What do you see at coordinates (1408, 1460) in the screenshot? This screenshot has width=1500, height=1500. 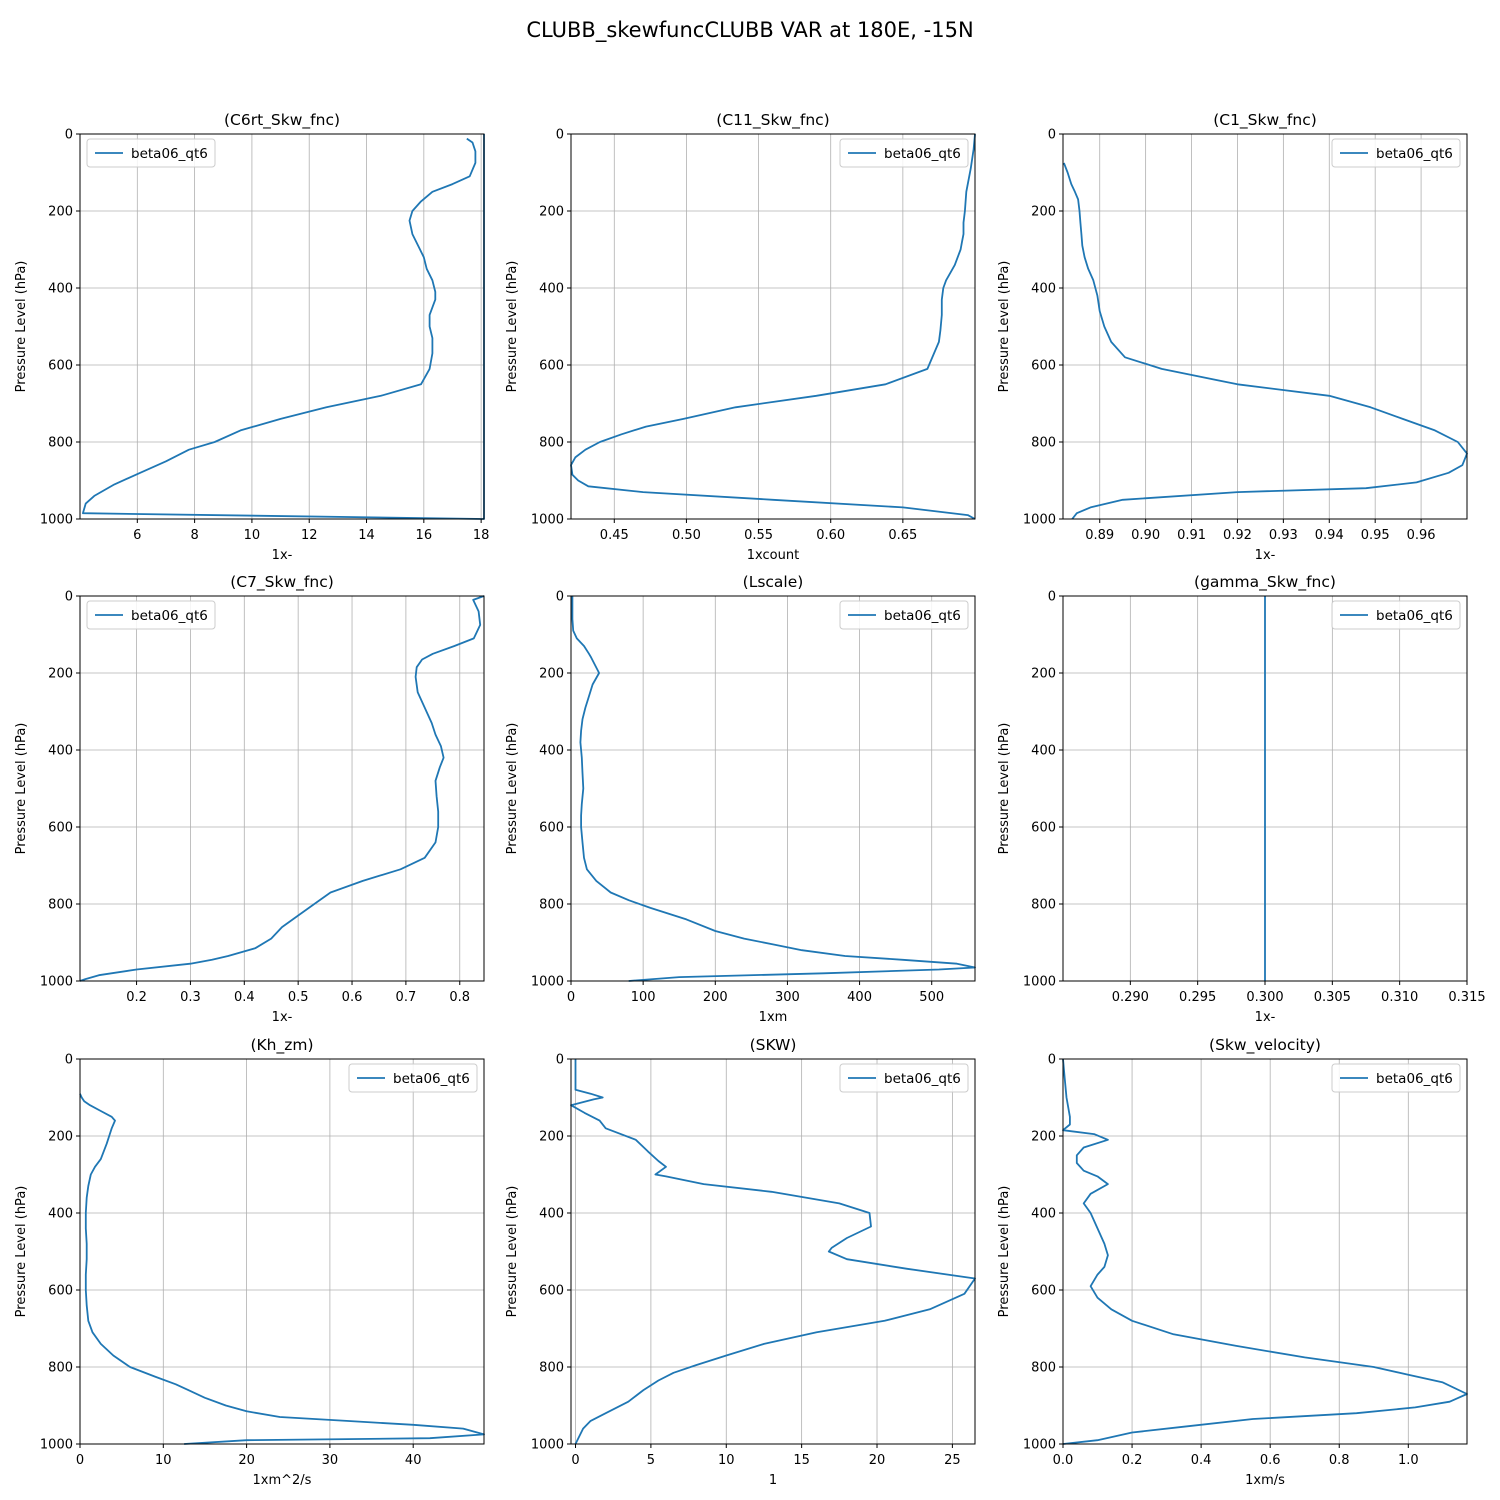 I see `x-tick-label: 1.0` at bounding box center [1408, 1460].